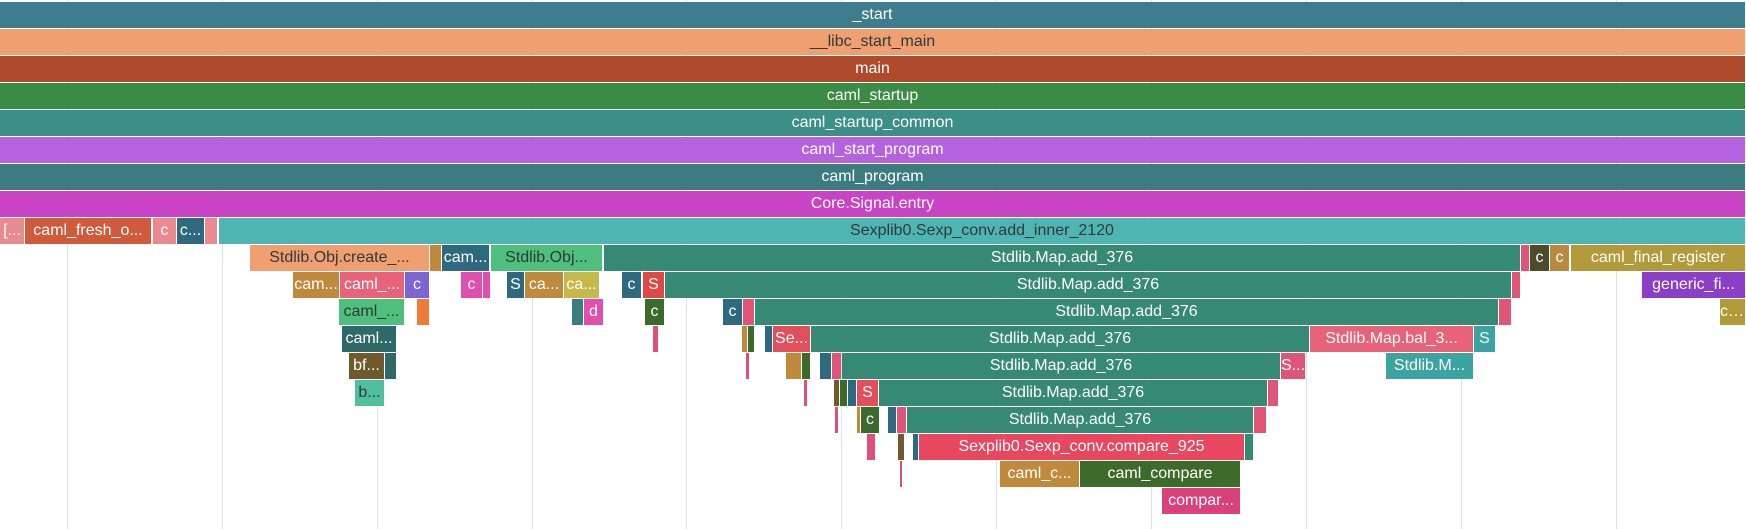  Describe the element at coordinates (872, 177) in the screenshot. I see `flame-frame: caml_program` at that location.